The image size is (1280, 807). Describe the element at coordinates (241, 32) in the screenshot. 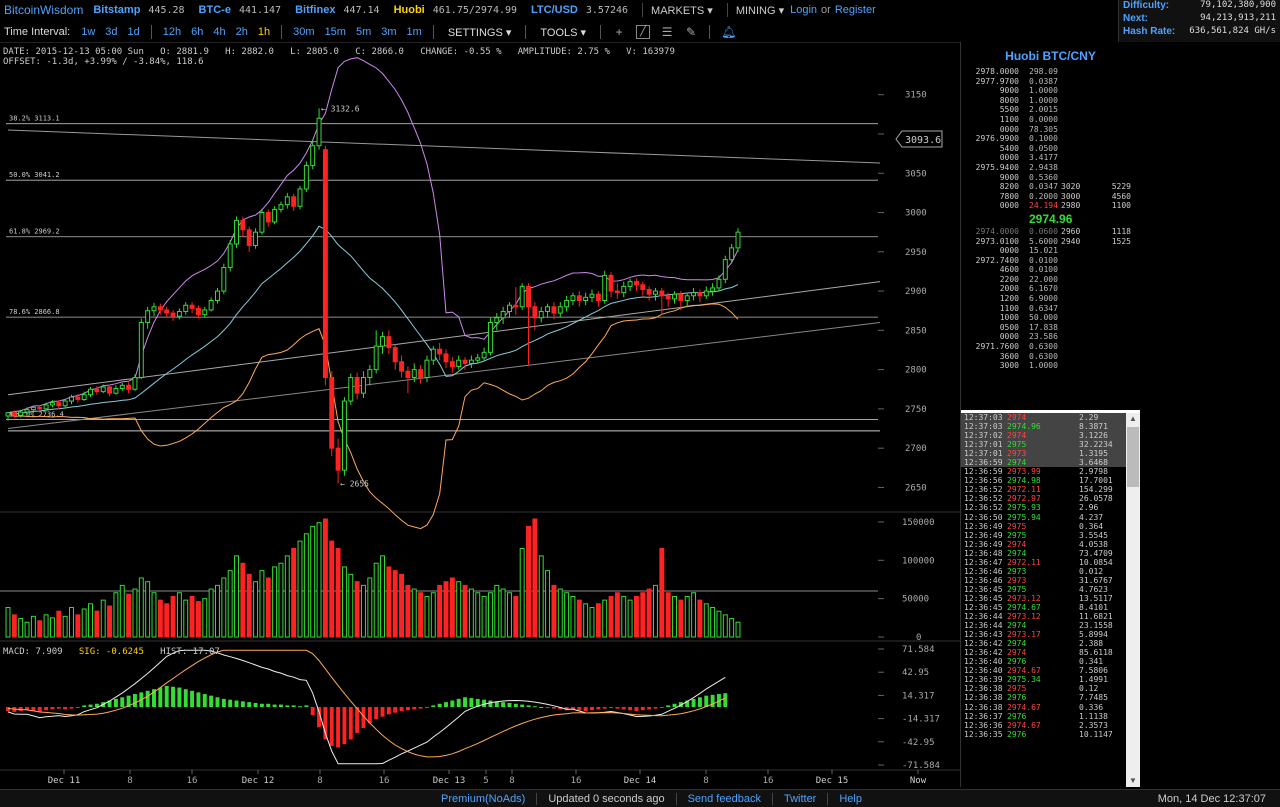

I see `interval-2h: 2h` at that location.